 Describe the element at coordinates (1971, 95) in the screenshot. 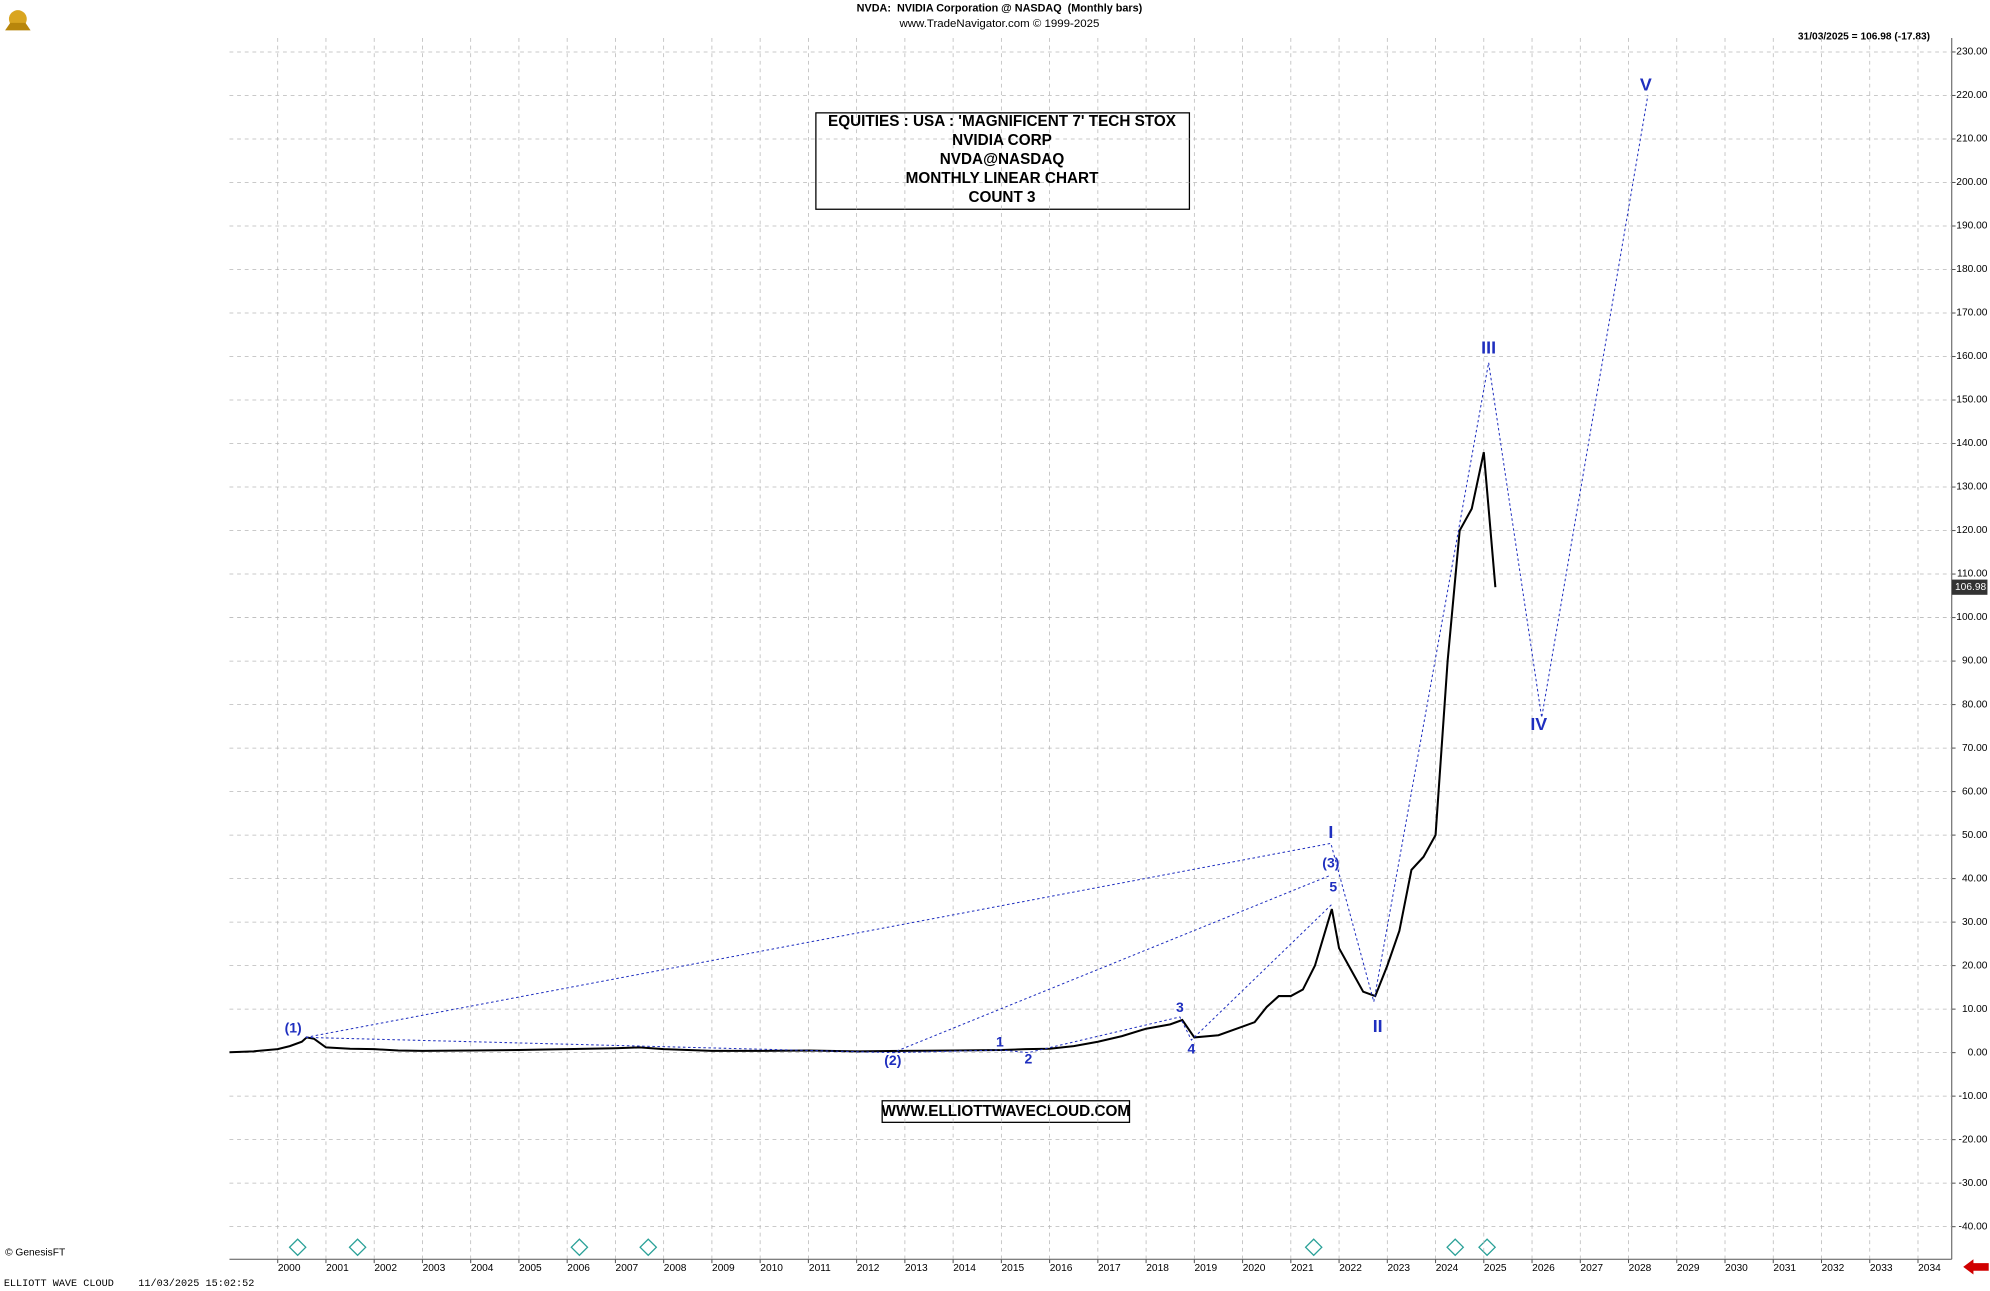

I see `y-tick-label: 220.00` at that location.